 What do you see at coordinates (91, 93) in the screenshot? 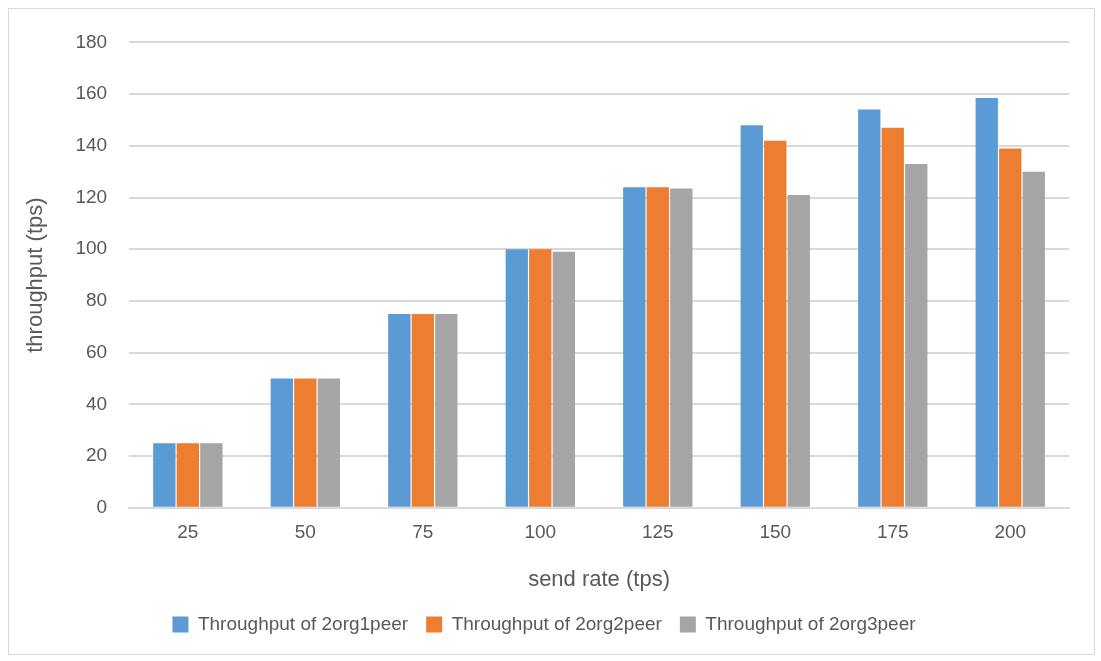
I see `y-tick-label: 160` at bounding box center [91, 93].